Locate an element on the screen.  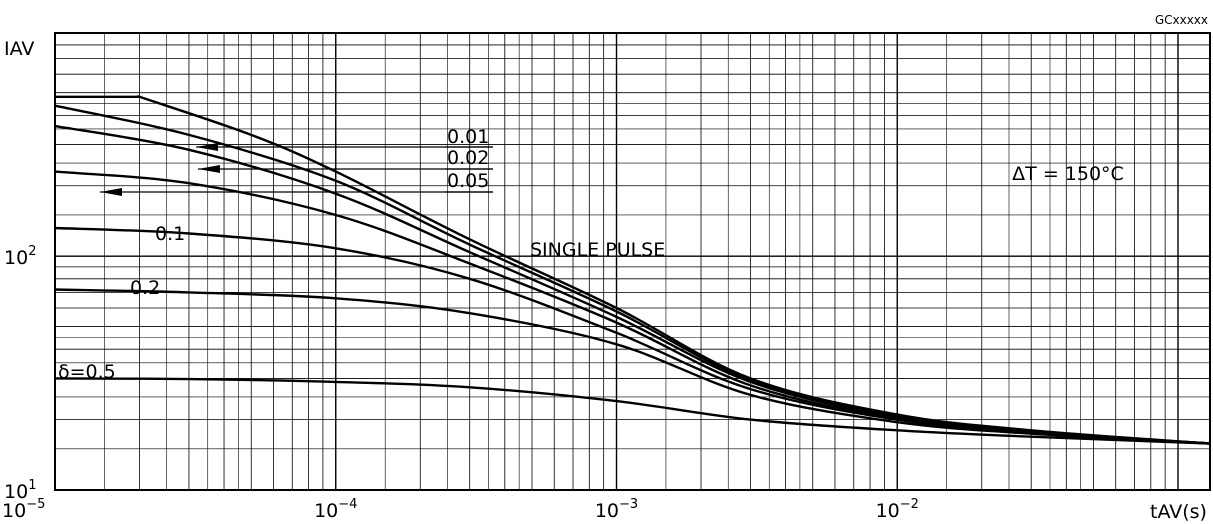
series-label-0.1: 0.1 is located at coordinates (170, 234).